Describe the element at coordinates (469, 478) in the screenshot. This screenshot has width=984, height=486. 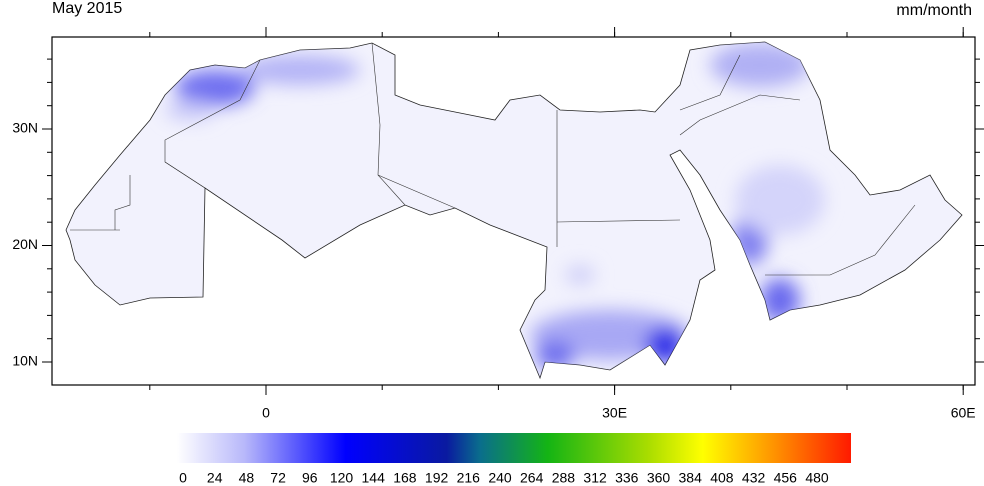
I see `colorbar-label: 216` at that location.